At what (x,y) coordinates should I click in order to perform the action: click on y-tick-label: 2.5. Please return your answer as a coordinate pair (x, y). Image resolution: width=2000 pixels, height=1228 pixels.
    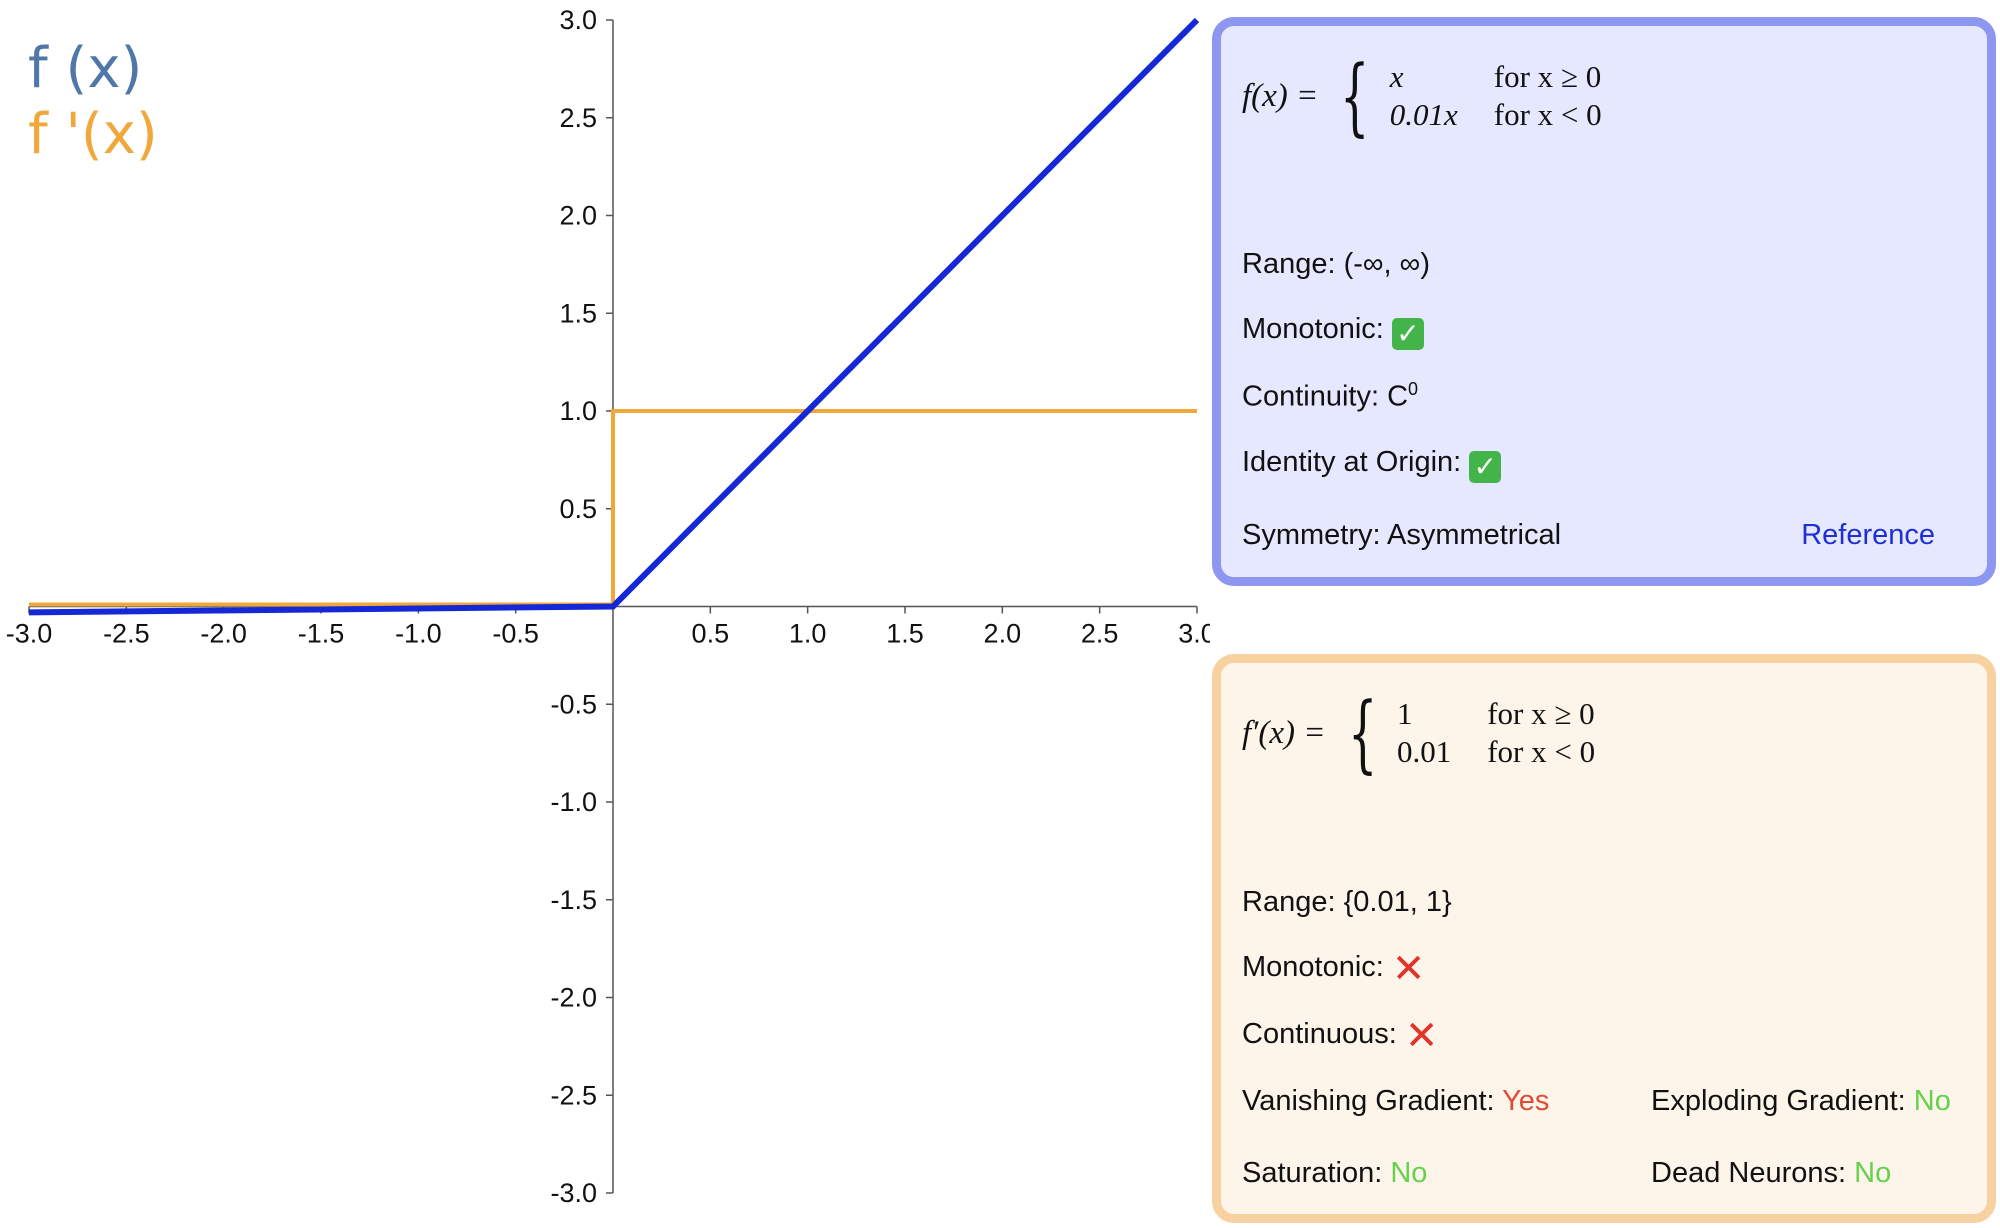
    Looking at the image, I should click on (578, 118).